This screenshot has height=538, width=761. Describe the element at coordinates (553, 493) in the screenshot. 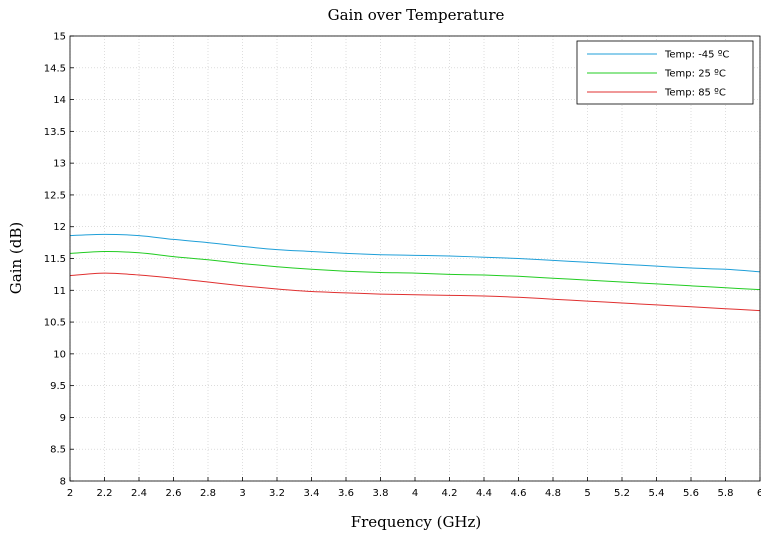

I see `x-tick-label: 4.8` at that location.